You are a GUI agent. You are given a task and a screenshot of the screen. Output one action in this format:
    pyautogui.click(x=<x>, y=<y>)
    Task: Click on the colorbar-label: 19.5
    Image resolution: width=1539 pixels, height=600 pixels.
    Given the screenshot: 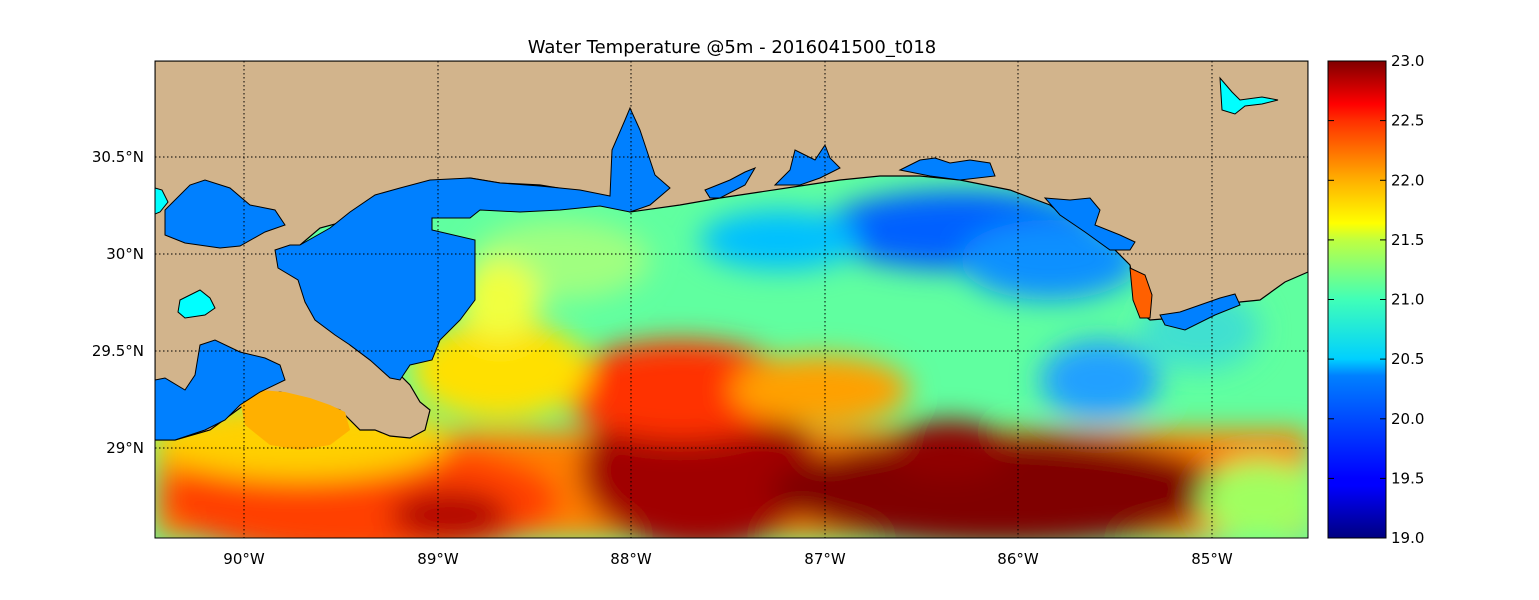 What is the action you would take?
    pyautogui.click(x=1407, y=478)
    